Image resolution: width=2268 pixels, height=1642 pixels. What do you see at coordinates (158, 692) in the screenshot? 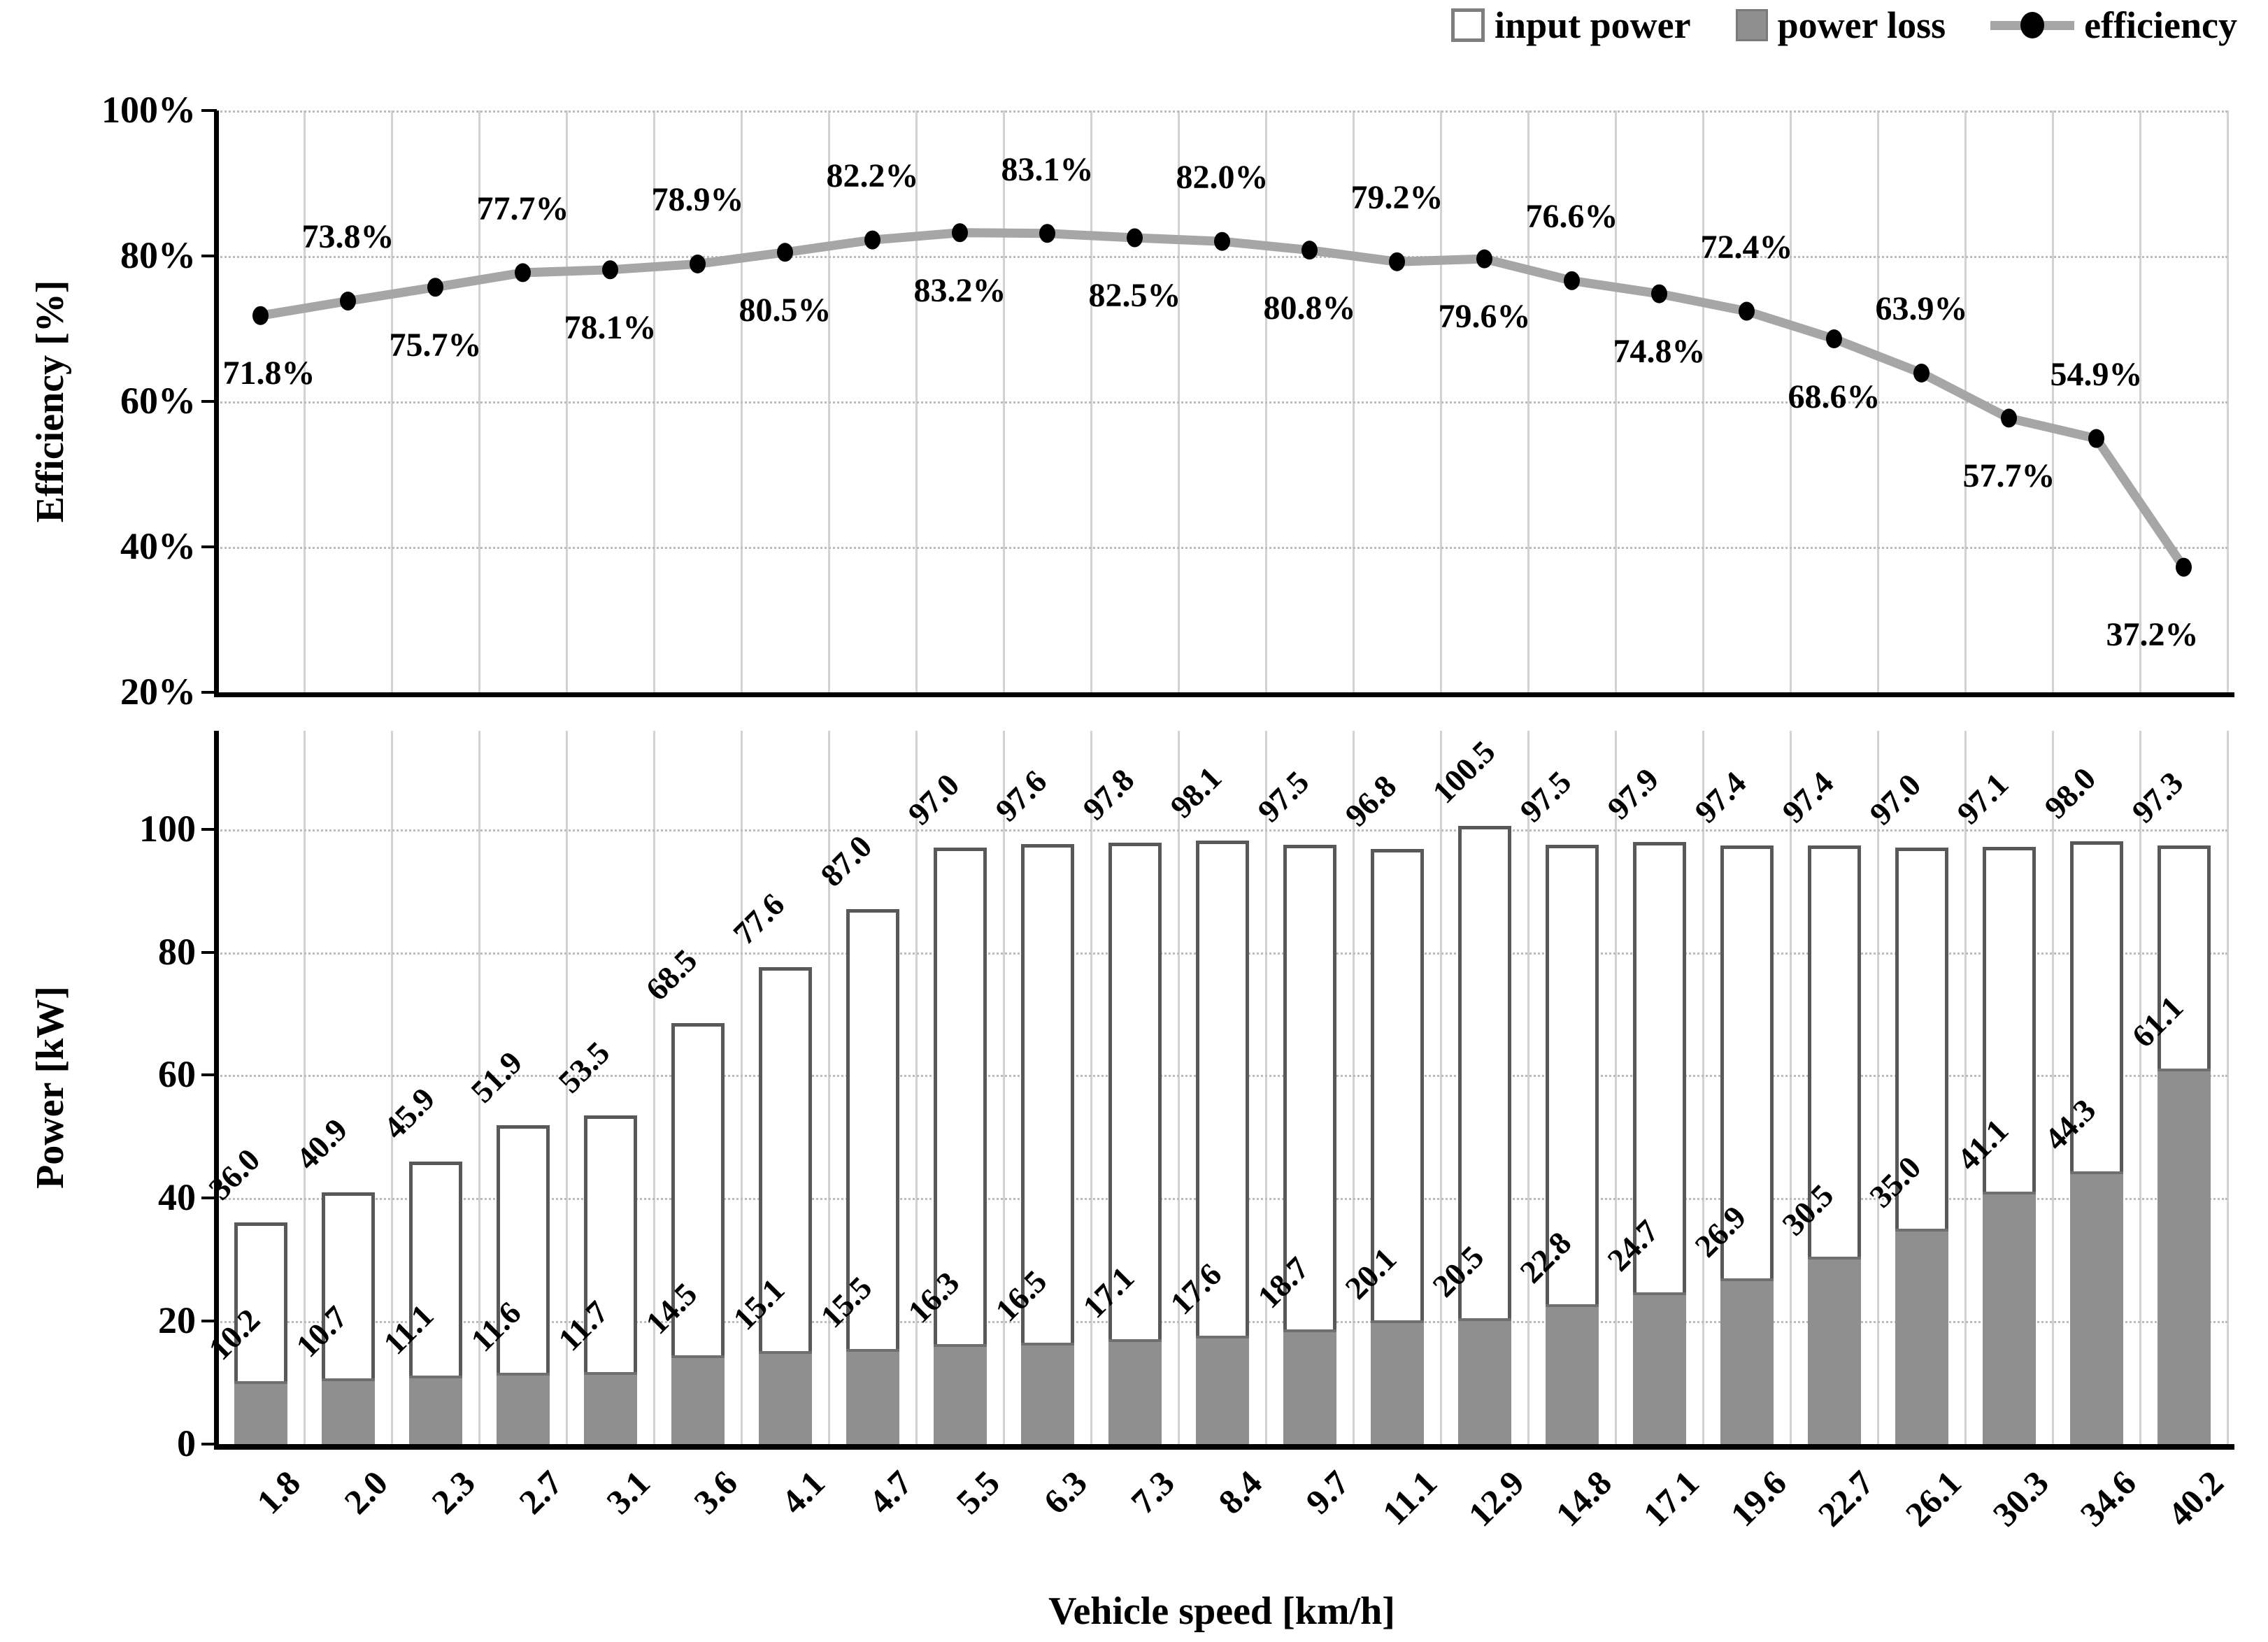
I see `efficiency-y-tick-label: 20%` at bounding box center [158, 692].